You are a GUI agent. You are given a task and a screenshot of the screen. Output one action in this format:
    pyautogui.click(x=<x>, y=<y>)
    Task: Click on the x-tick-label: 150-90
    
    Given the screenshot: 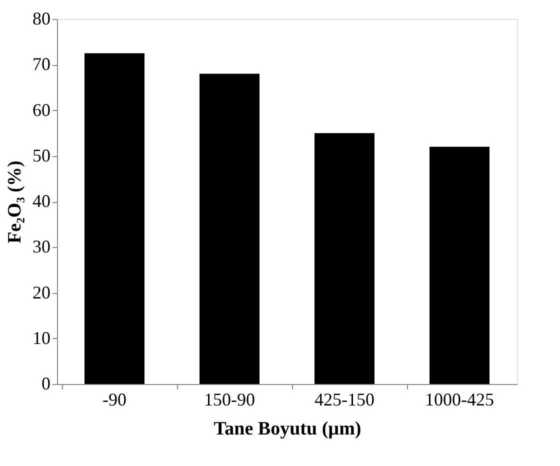 What is the action you would take?
    pyautogui.click(x=229, y=400)
    